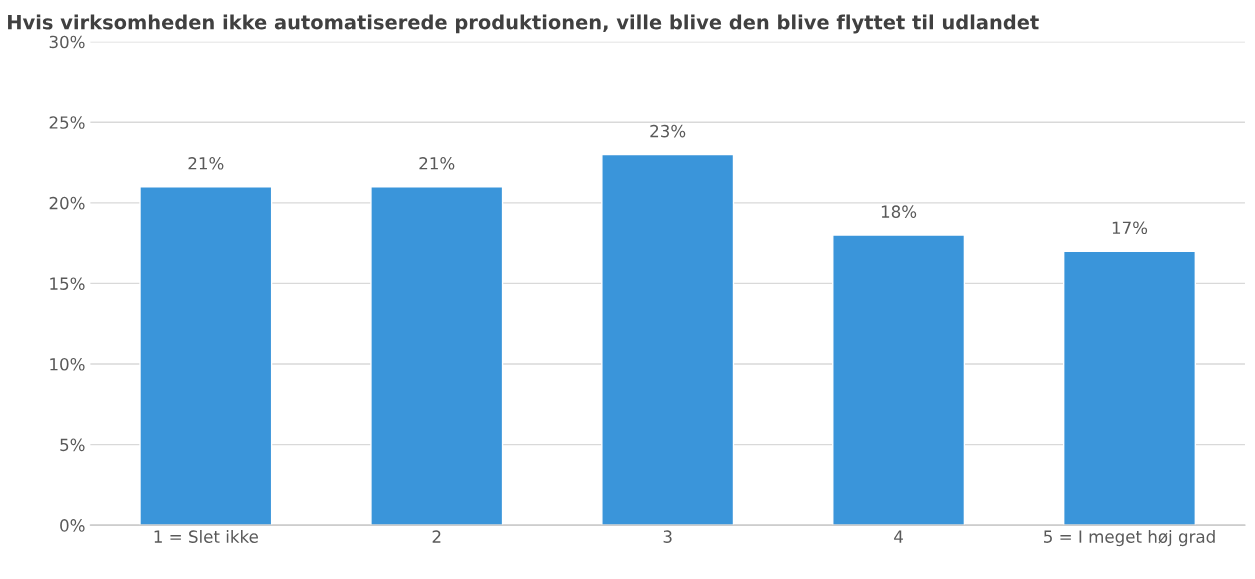 The image size is (1255, 579). I want to click on x-tick-label: 5 = I meget høj grad, so click(1129, 538).